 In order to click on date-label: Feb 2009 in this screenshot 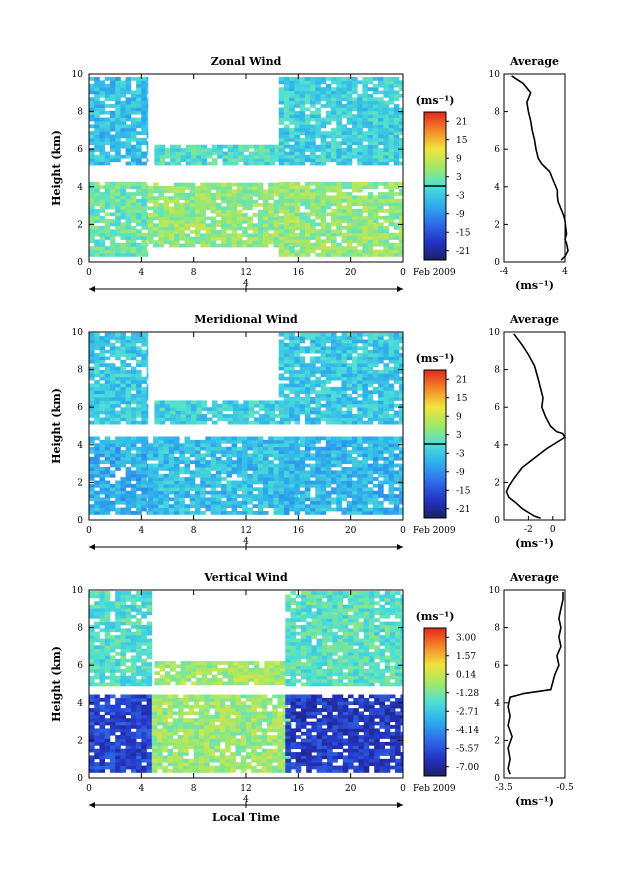, I will do `click(434, 531)`.